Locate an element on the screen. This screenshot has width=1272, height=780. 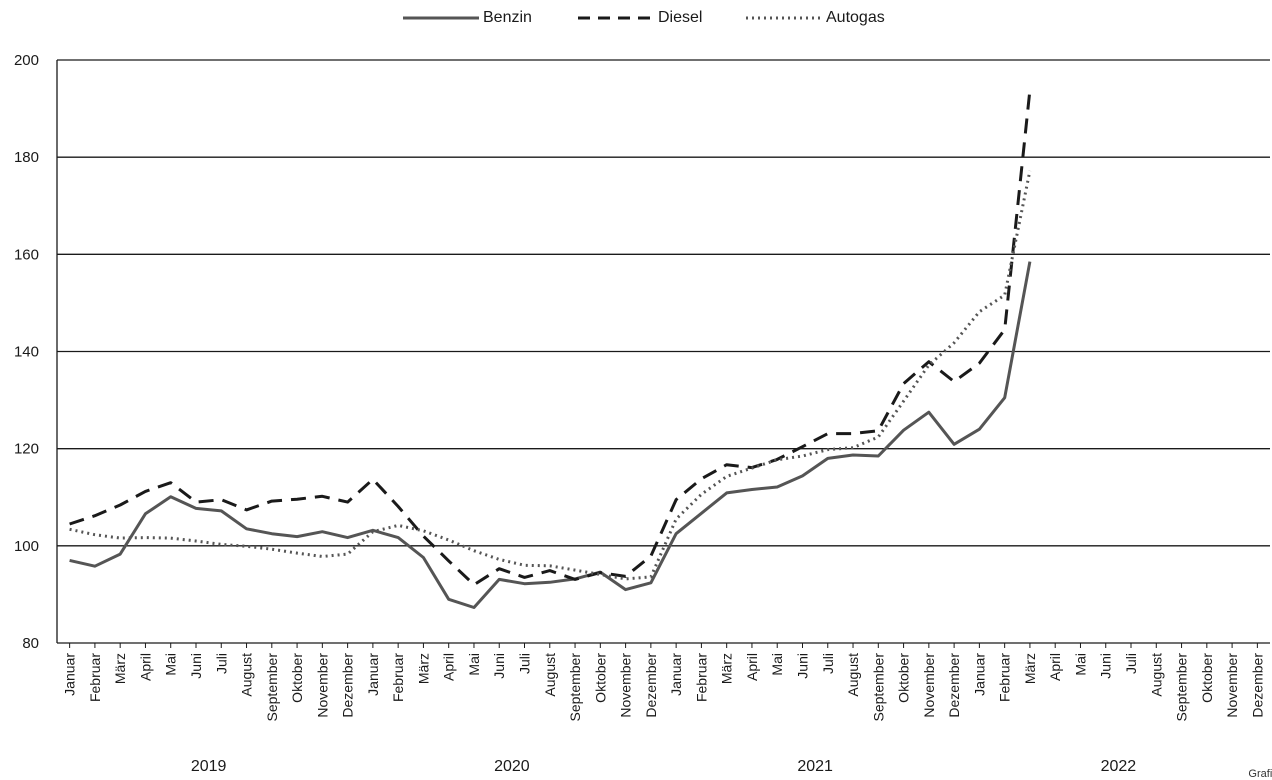
y-axis: 80 100 120 140 160 180 200 is located at coordinates (36, 352).